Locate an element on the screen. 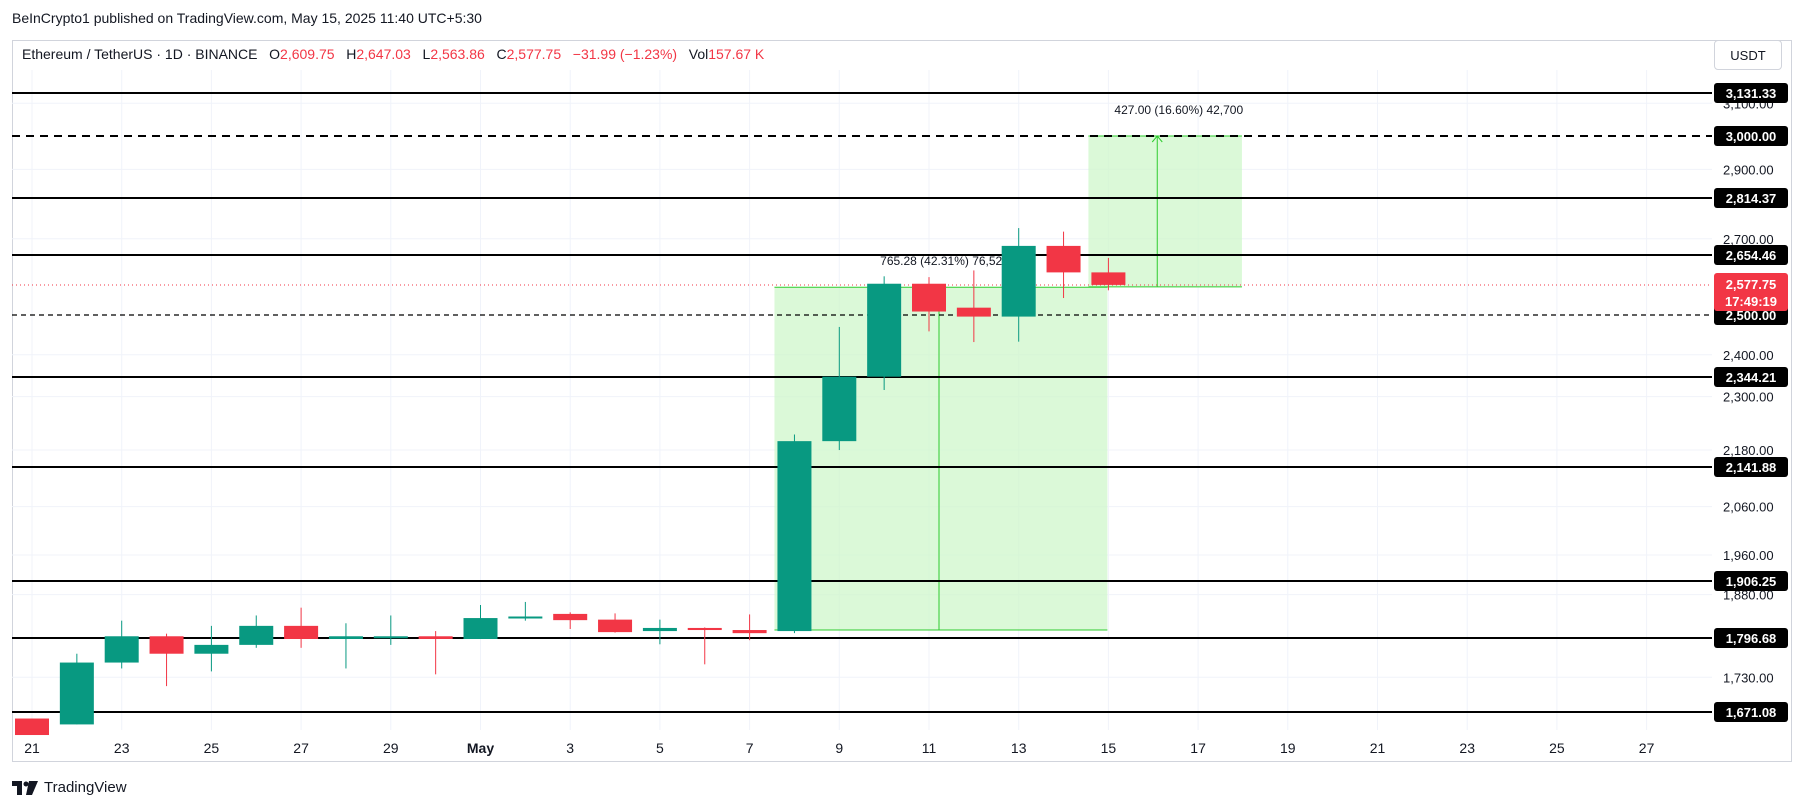 This screenshot has height=809, width=1804. brand-name: TradingView is located at coordinates (85, 787).